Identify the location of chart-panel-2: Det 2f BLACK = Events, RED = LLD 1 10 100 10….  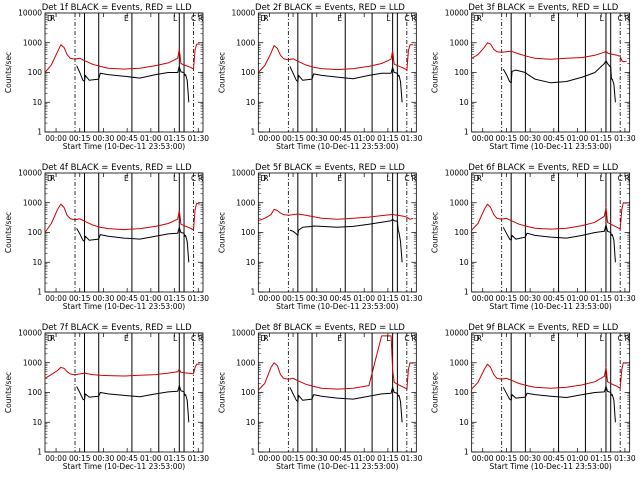
(319, 77).